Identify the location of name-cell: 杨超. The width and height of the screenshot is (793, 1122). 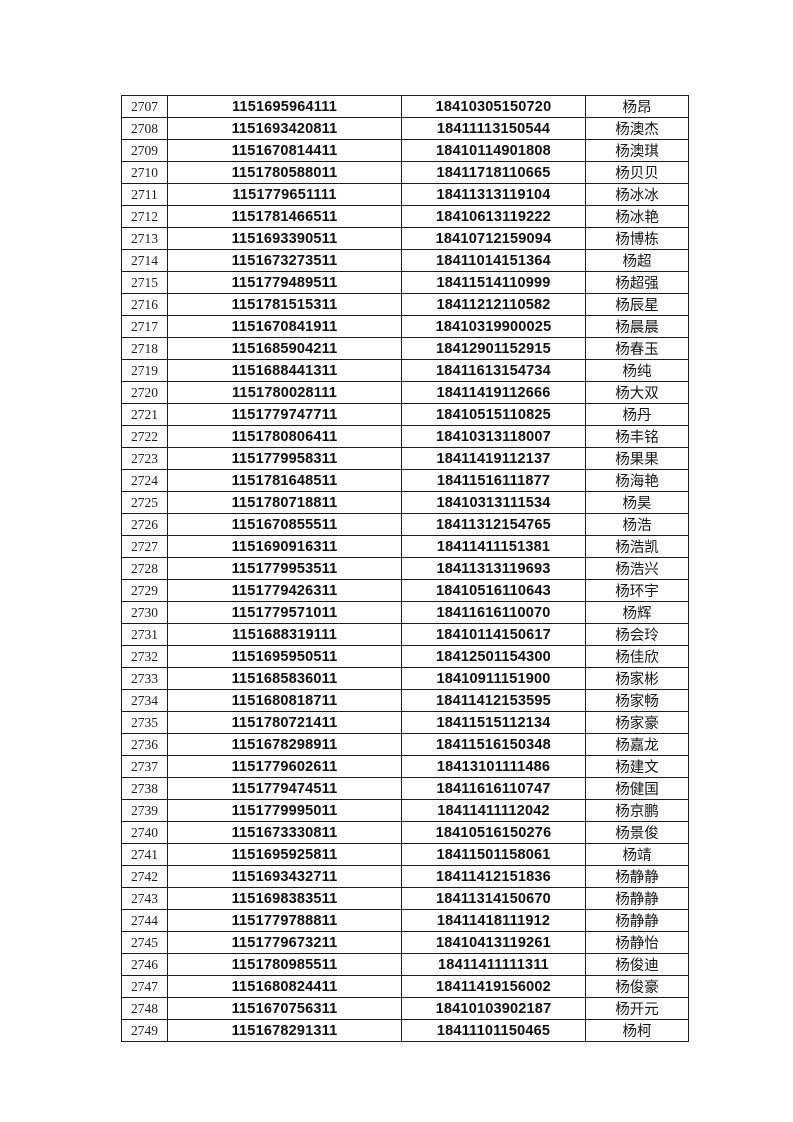
(637, 260).